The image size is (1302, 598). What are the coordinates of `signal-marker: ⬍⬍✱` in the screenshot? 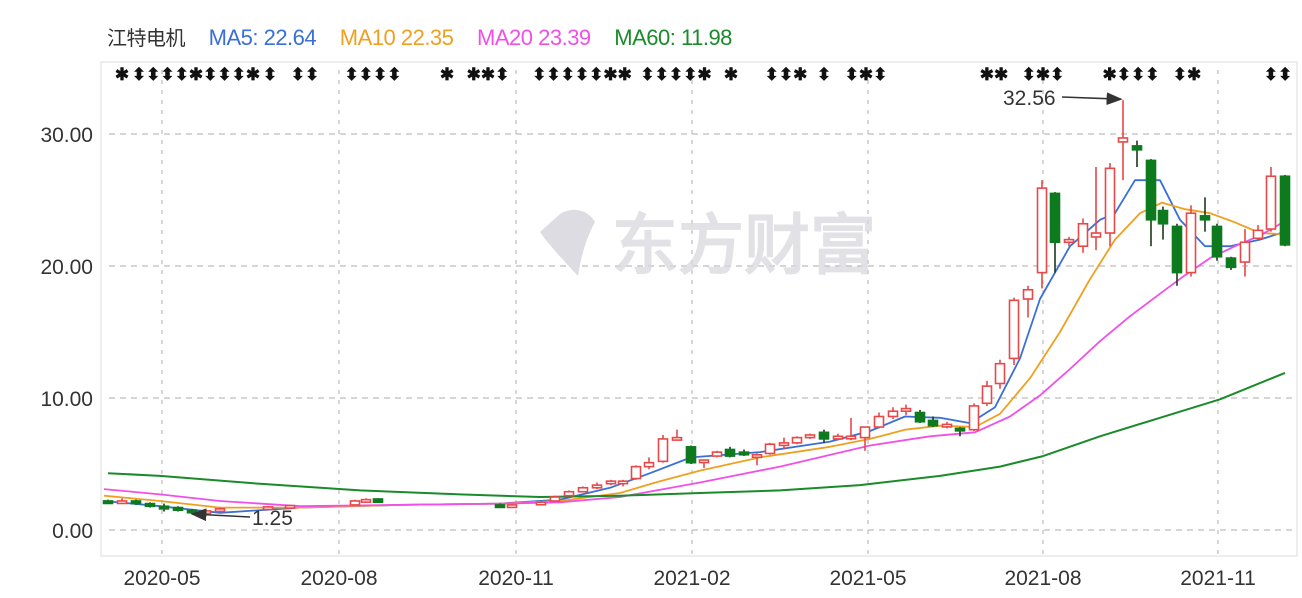 It's located at (786, 74).